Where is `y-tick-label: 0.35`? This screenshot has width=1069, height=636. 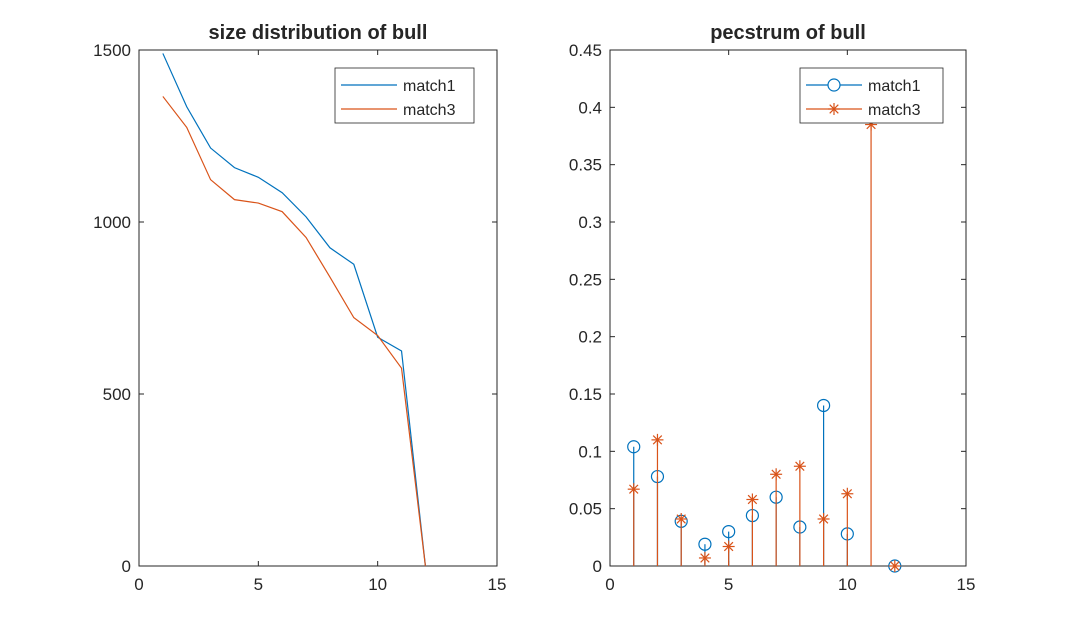
y-tick-label: 0.35 is located at coordinates (585, 165).